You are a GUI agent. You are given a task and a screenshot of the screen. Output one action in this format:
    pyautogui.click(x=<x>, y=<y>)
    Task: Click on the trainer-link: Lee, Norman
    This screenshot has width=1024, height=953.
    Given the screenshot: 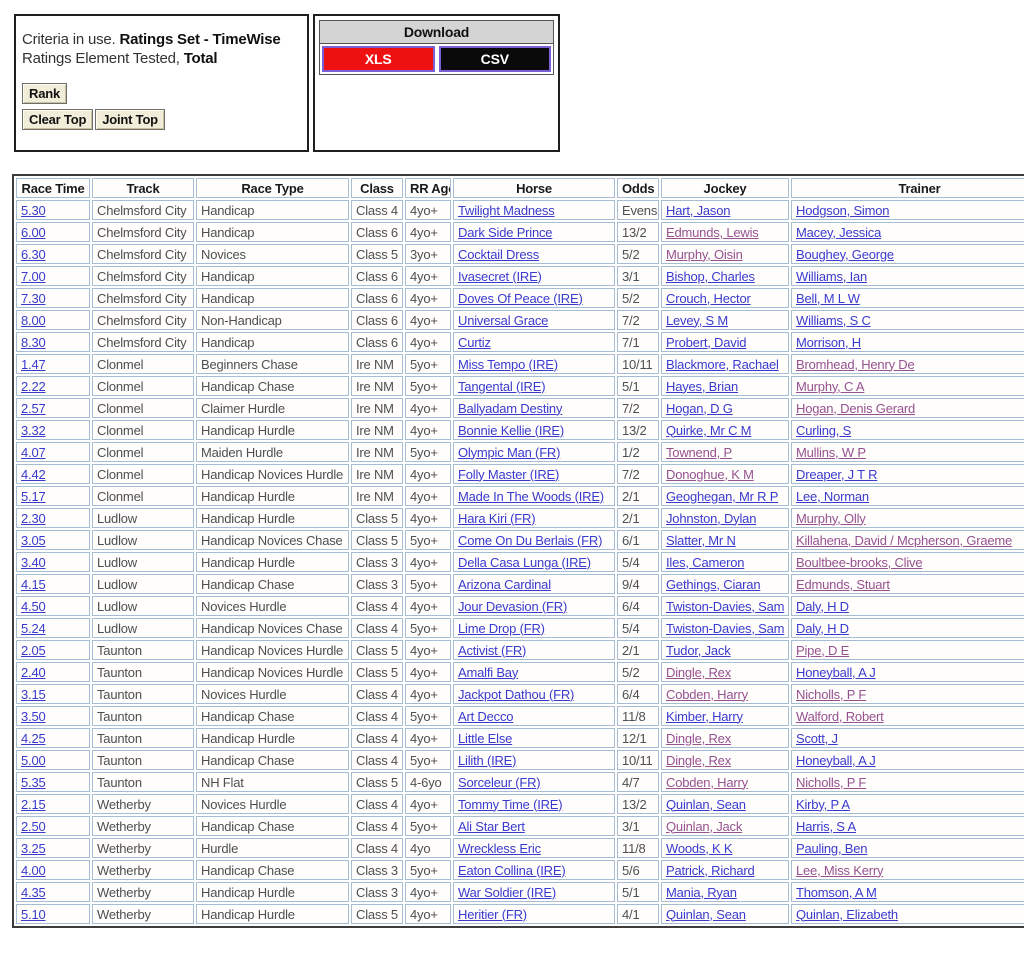 What is the action you would take?
    pyautogui.click(x=832, y=496)
    